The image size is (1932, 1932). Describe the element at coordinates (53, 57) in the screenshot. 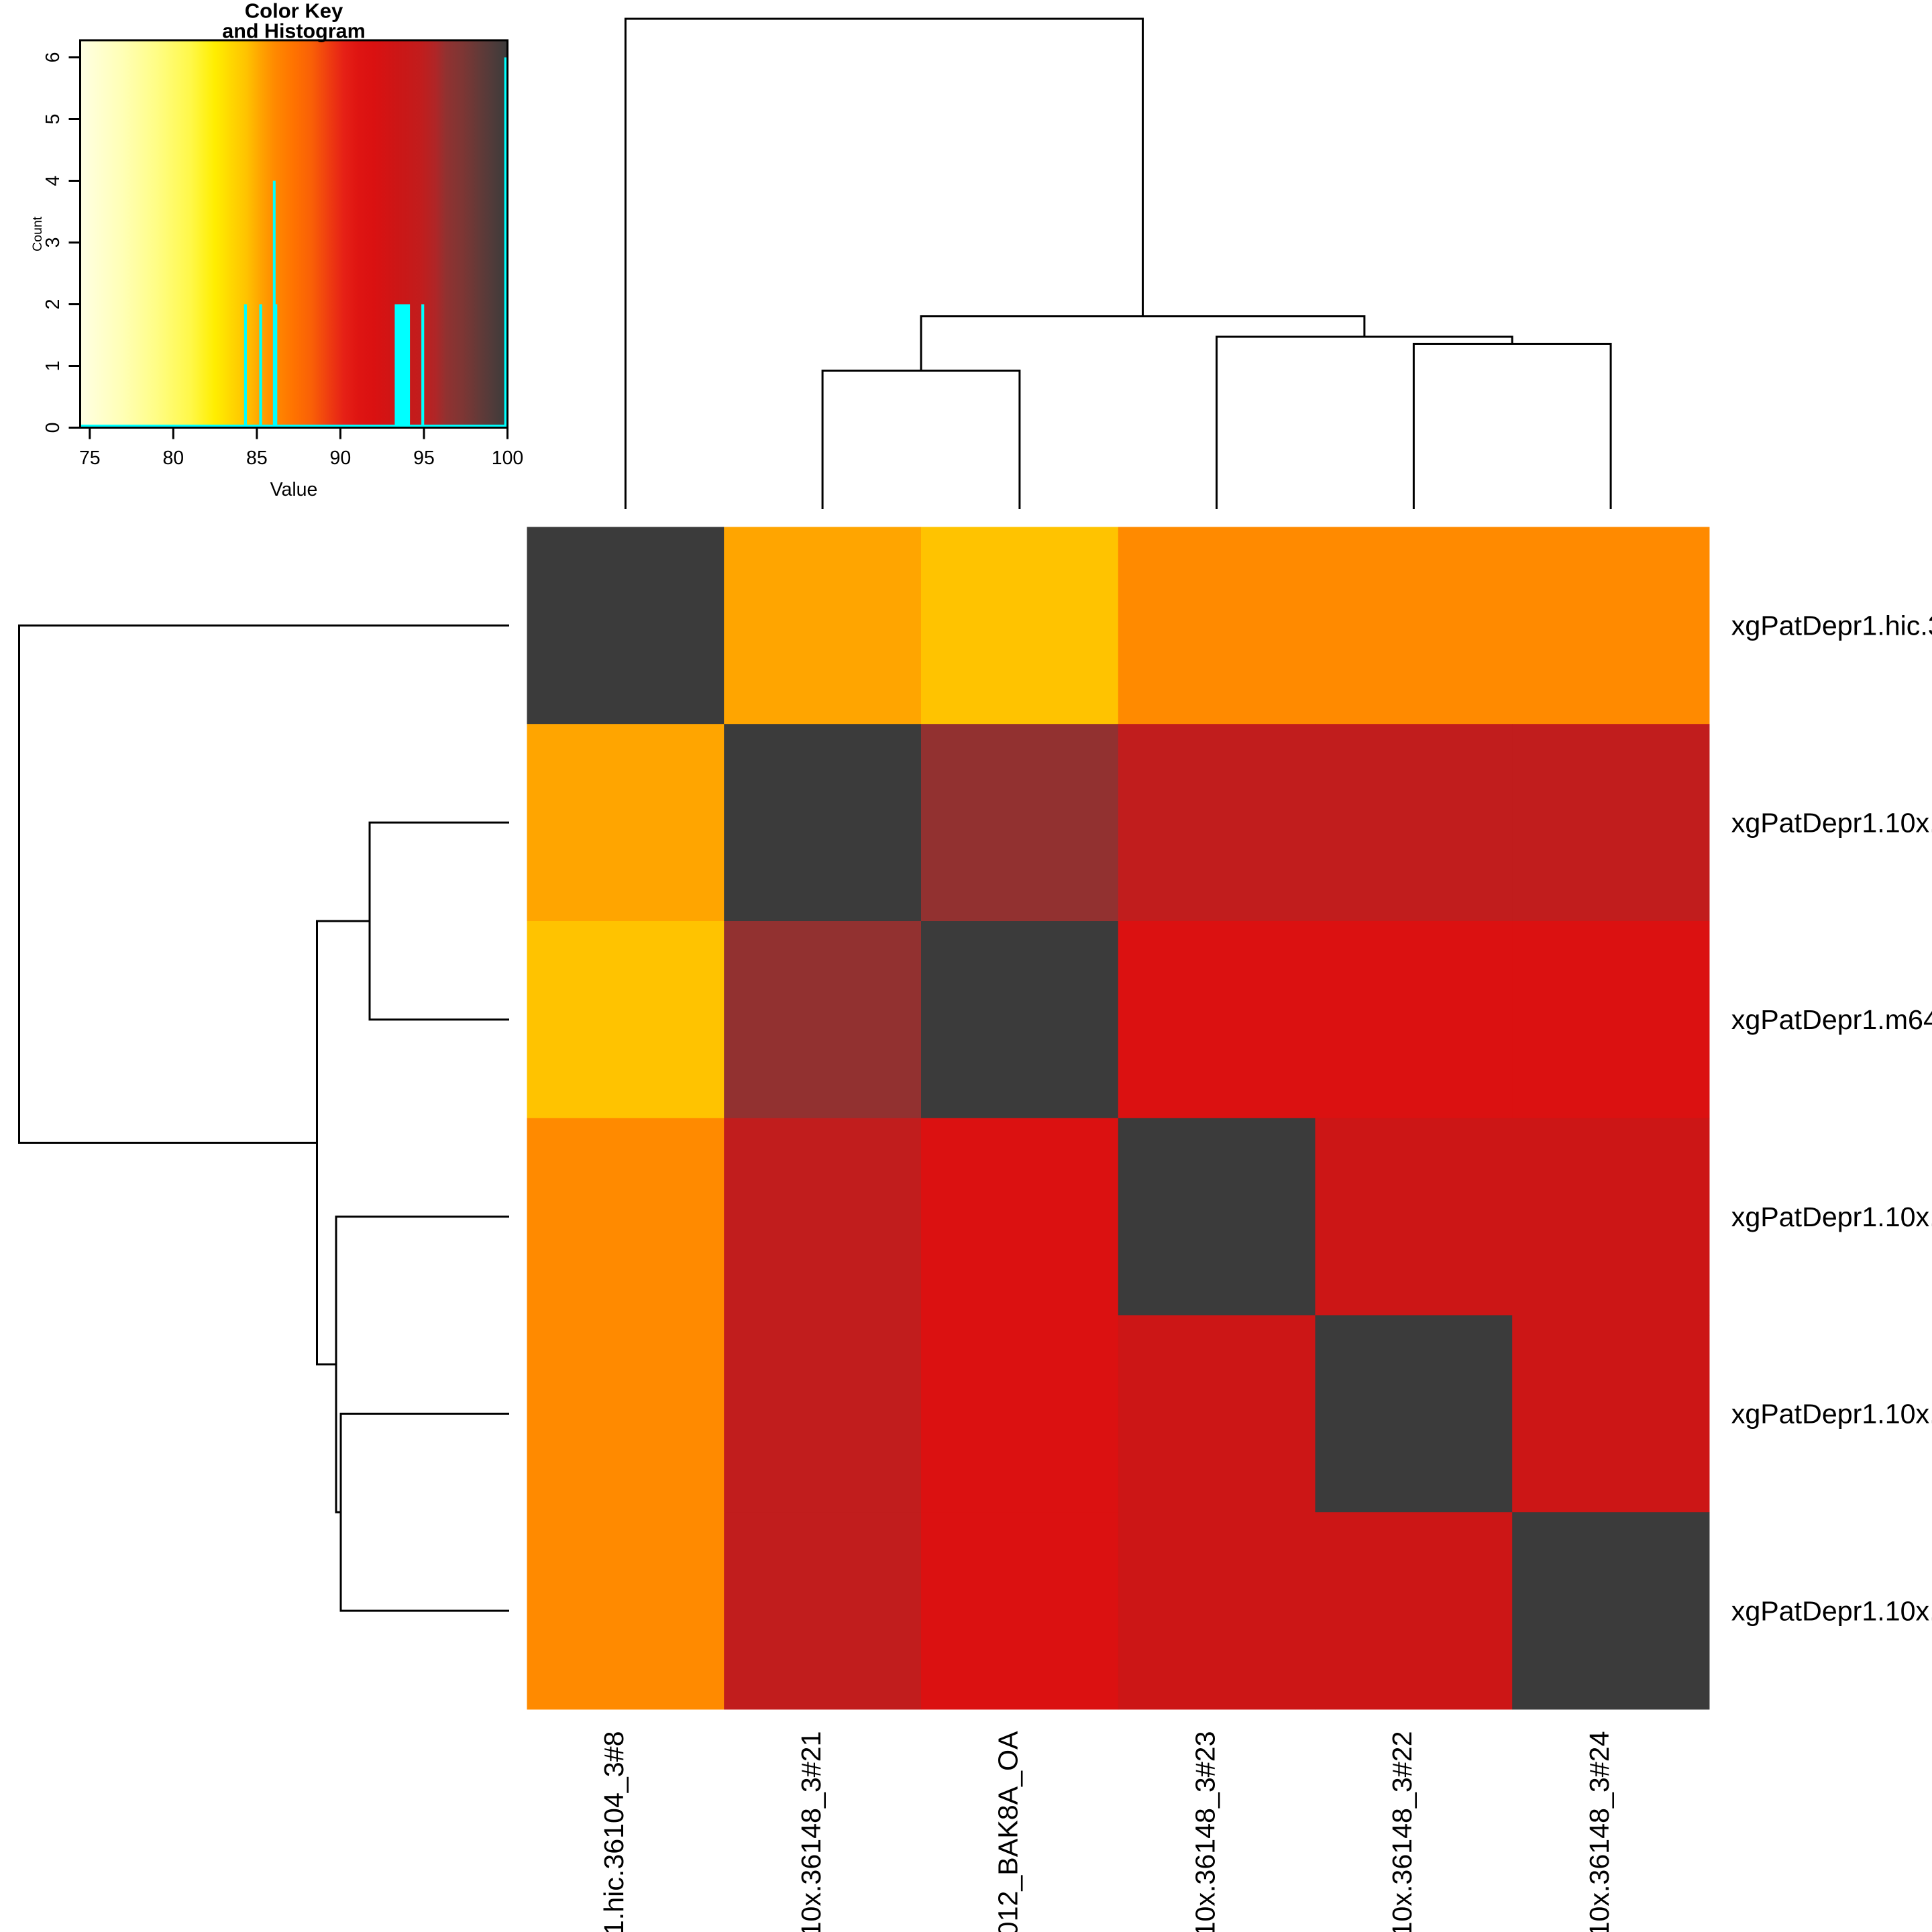

I see `svg-text: 6` at that location.